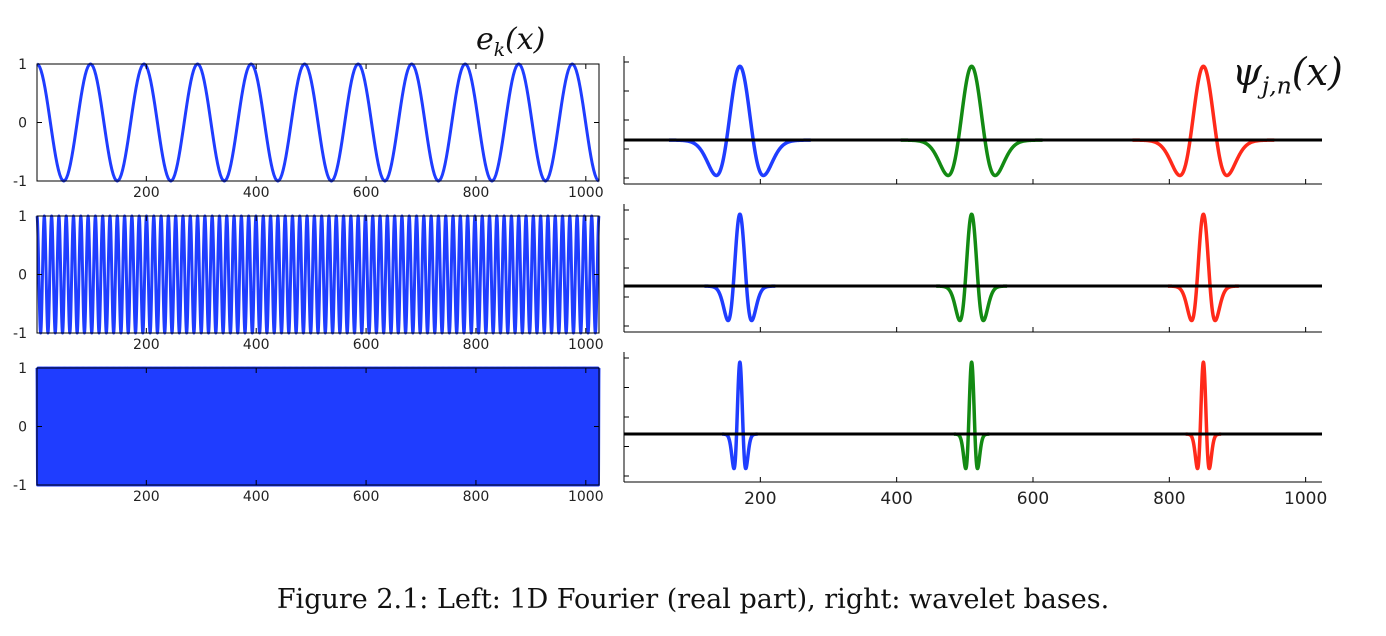 The image size is (1386, 636). What do you see at coordinates (511, 41) in the screenshot?
I see `fourier-label: ek(x)` at bounding box center [511, 41].